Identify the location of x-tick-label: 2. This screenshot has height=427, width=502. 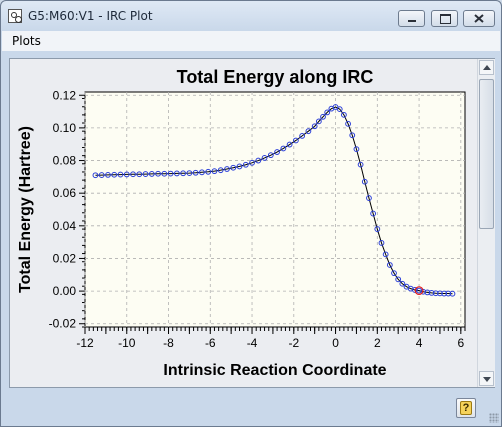
(377, 343).